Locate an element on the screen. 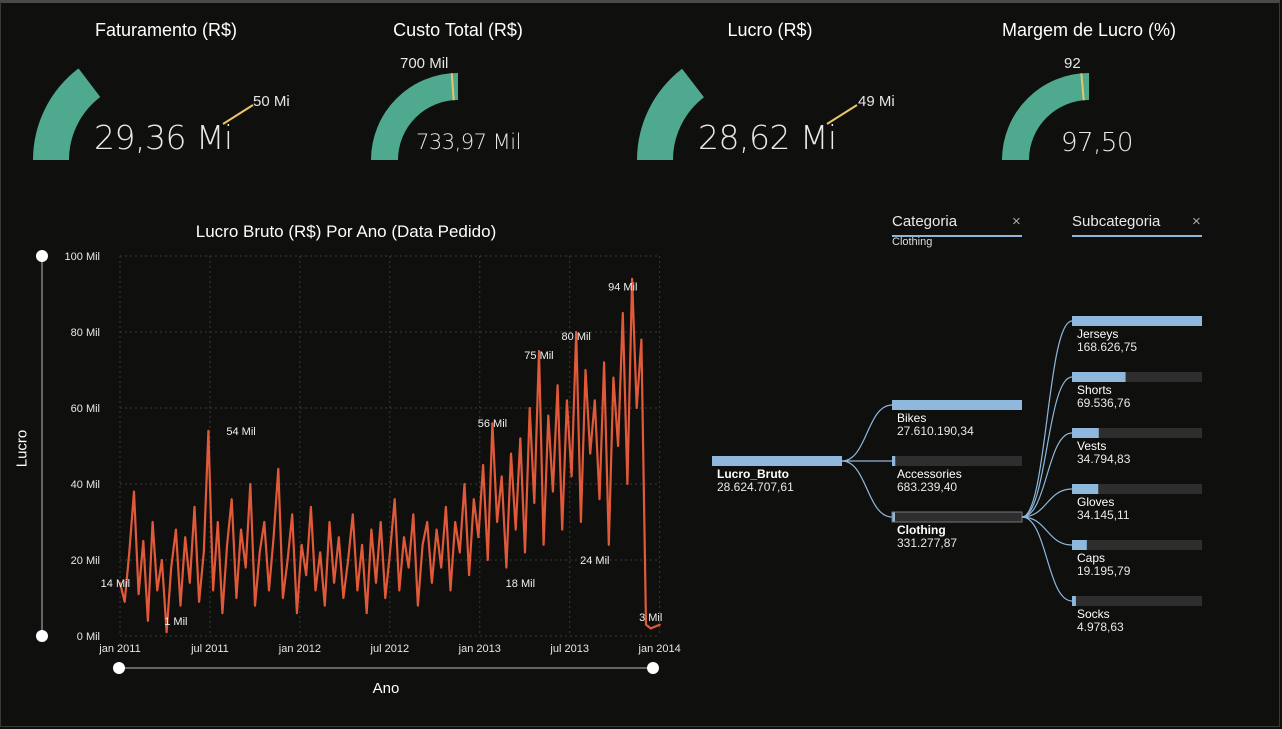  gauge-margem: Margem de Lucro (%) 97,50 92 is located at coordinates (1089, 95).